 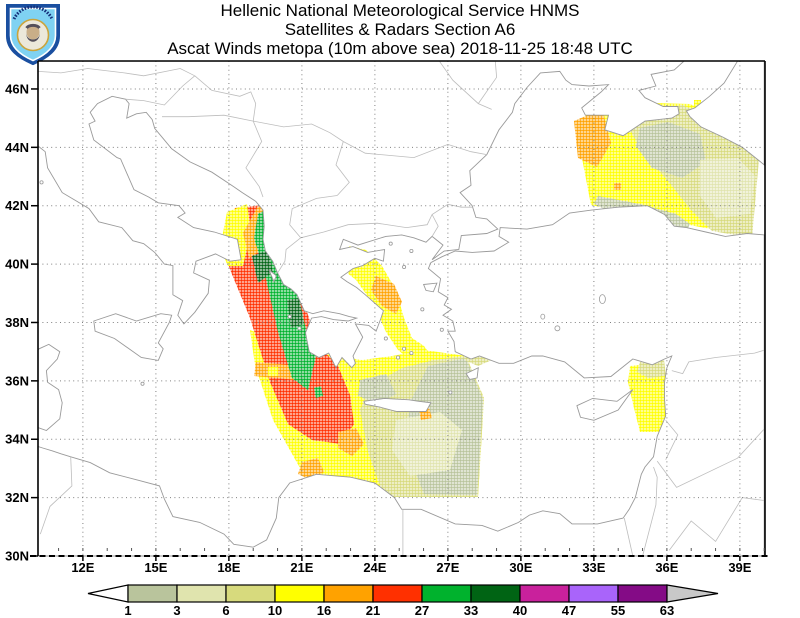 What do you see at coordinates (17, 497) in the screenshot?
I see `lat-label-32N: 32N` at bounding box center [17, 497].